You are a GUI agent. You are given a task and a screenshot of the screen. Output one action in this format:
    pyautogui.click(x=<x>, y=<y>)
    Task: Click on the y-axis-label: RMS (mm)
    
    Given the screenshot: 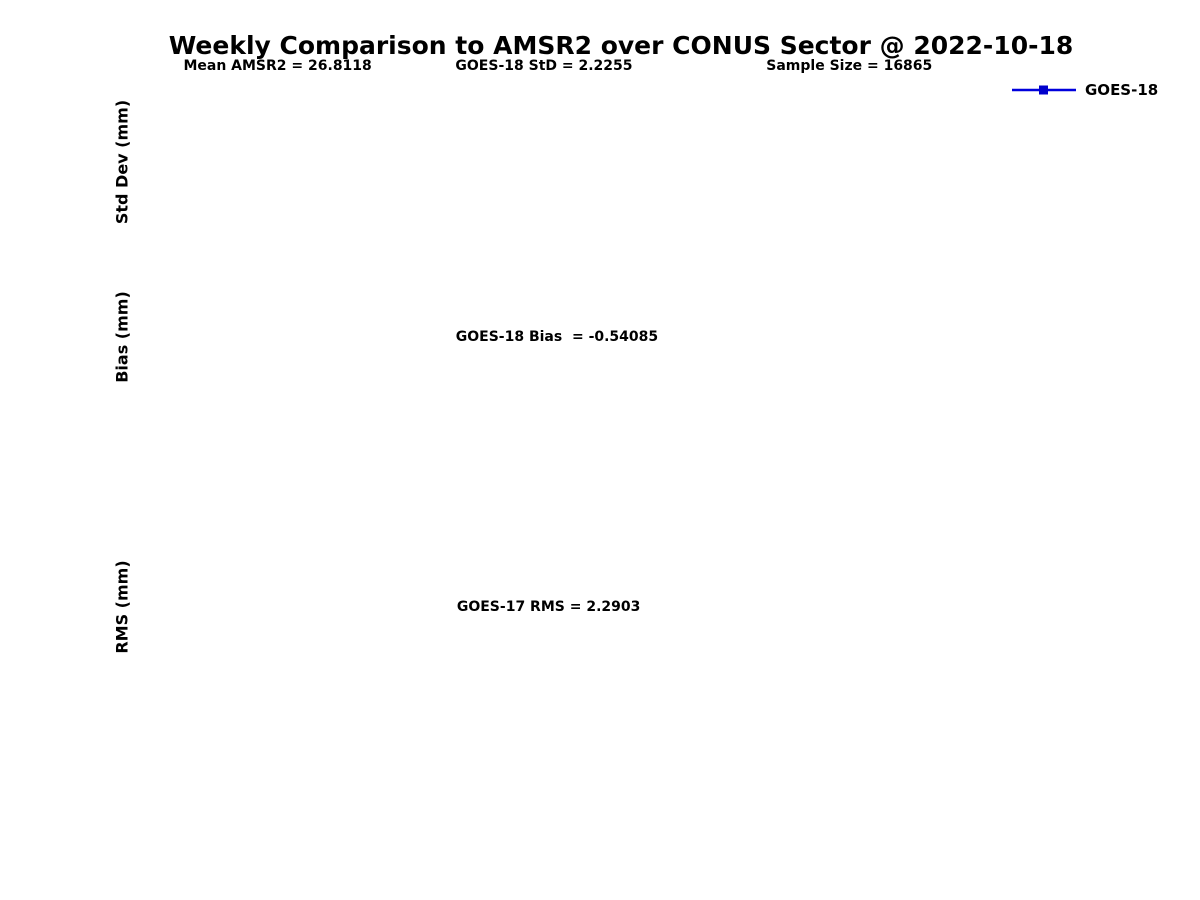 What is the action you would take?
    pyautogui.click(x=122, y=607)
    